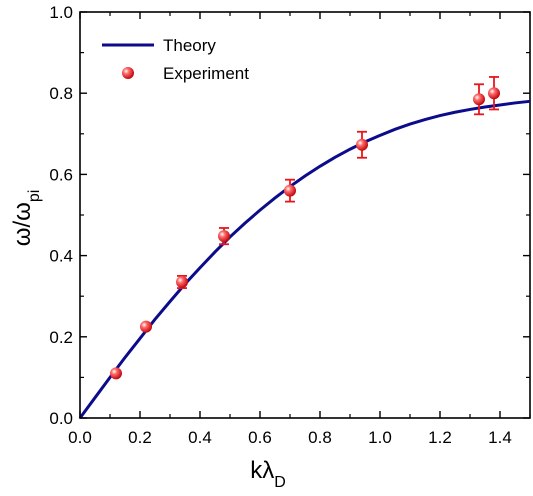 The width and height of the screenshot is (533, 496). Describe the element at coordinates (320, 437) in the screenshot. I see `x-tick-label: 0.8` at that location.